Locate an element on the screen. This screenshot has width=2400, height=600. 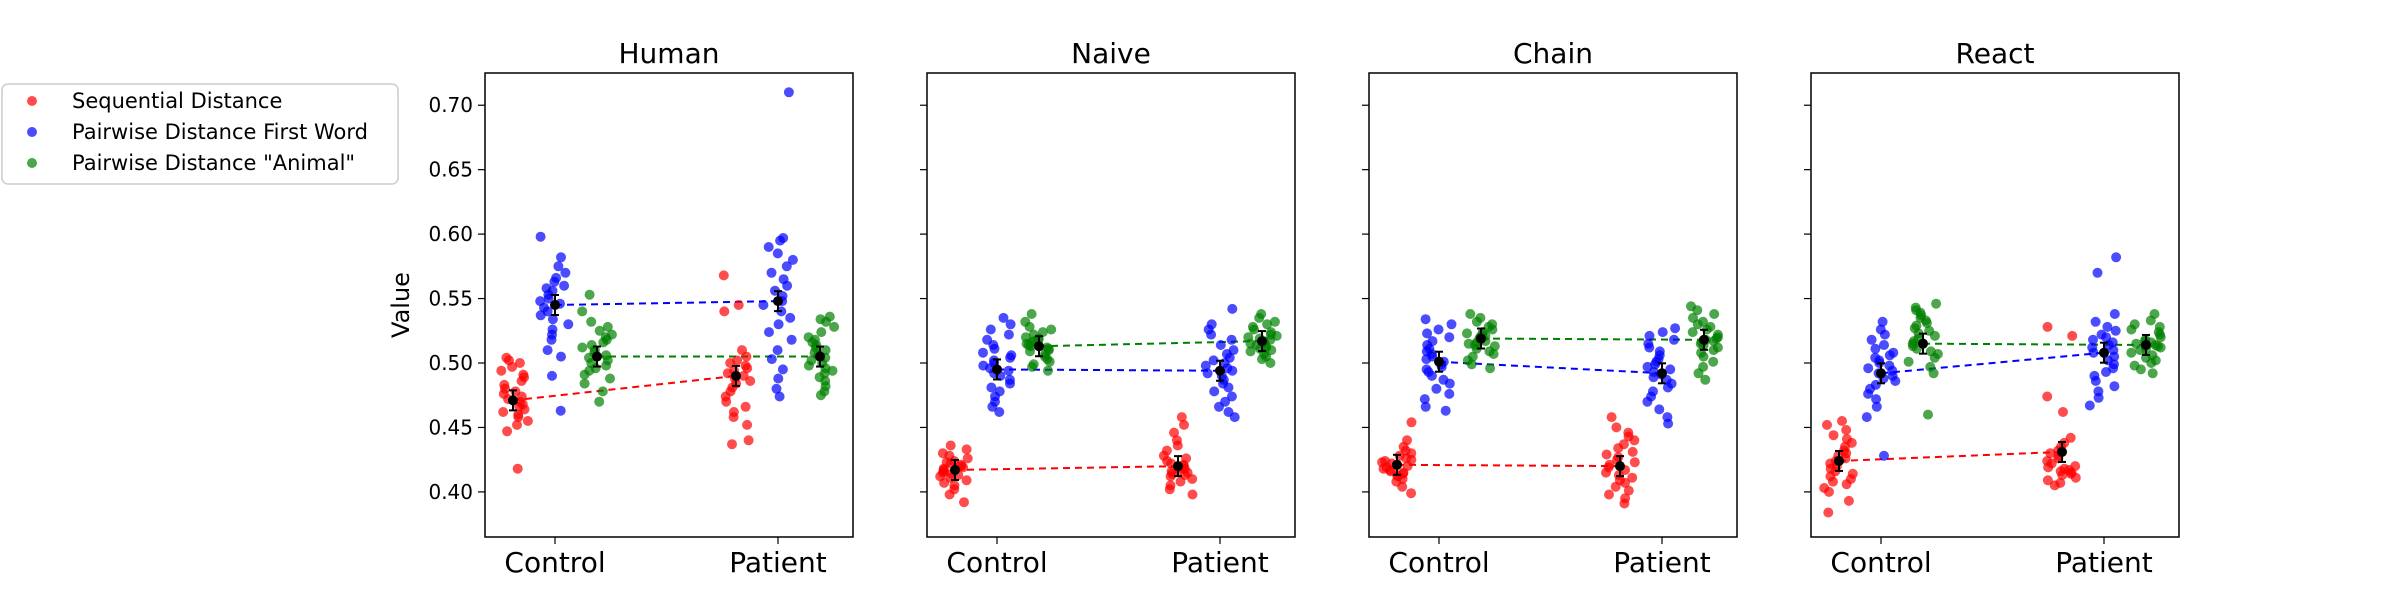
panel-title: Naive is located at coordinates (1111, 53).